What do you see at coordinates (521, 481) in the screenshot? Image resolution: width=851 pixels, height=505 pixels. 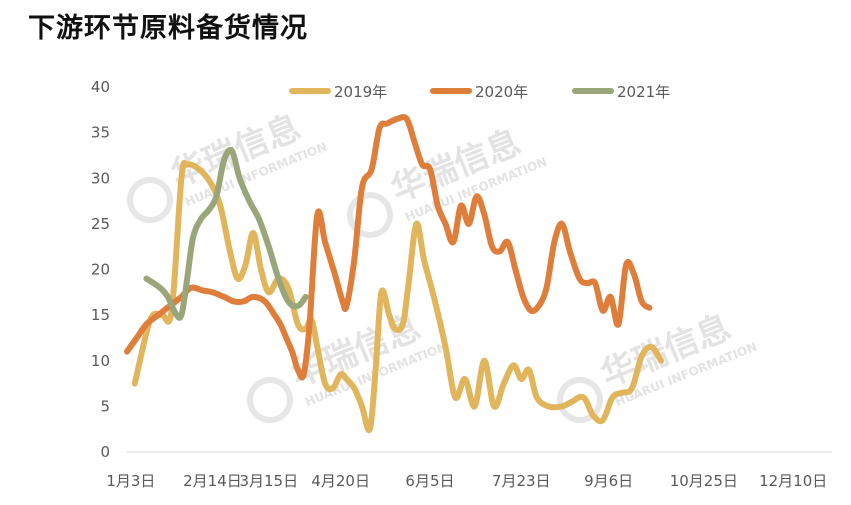 I see `x-tick-label: 7月23日` at bounding box center [521, 481].